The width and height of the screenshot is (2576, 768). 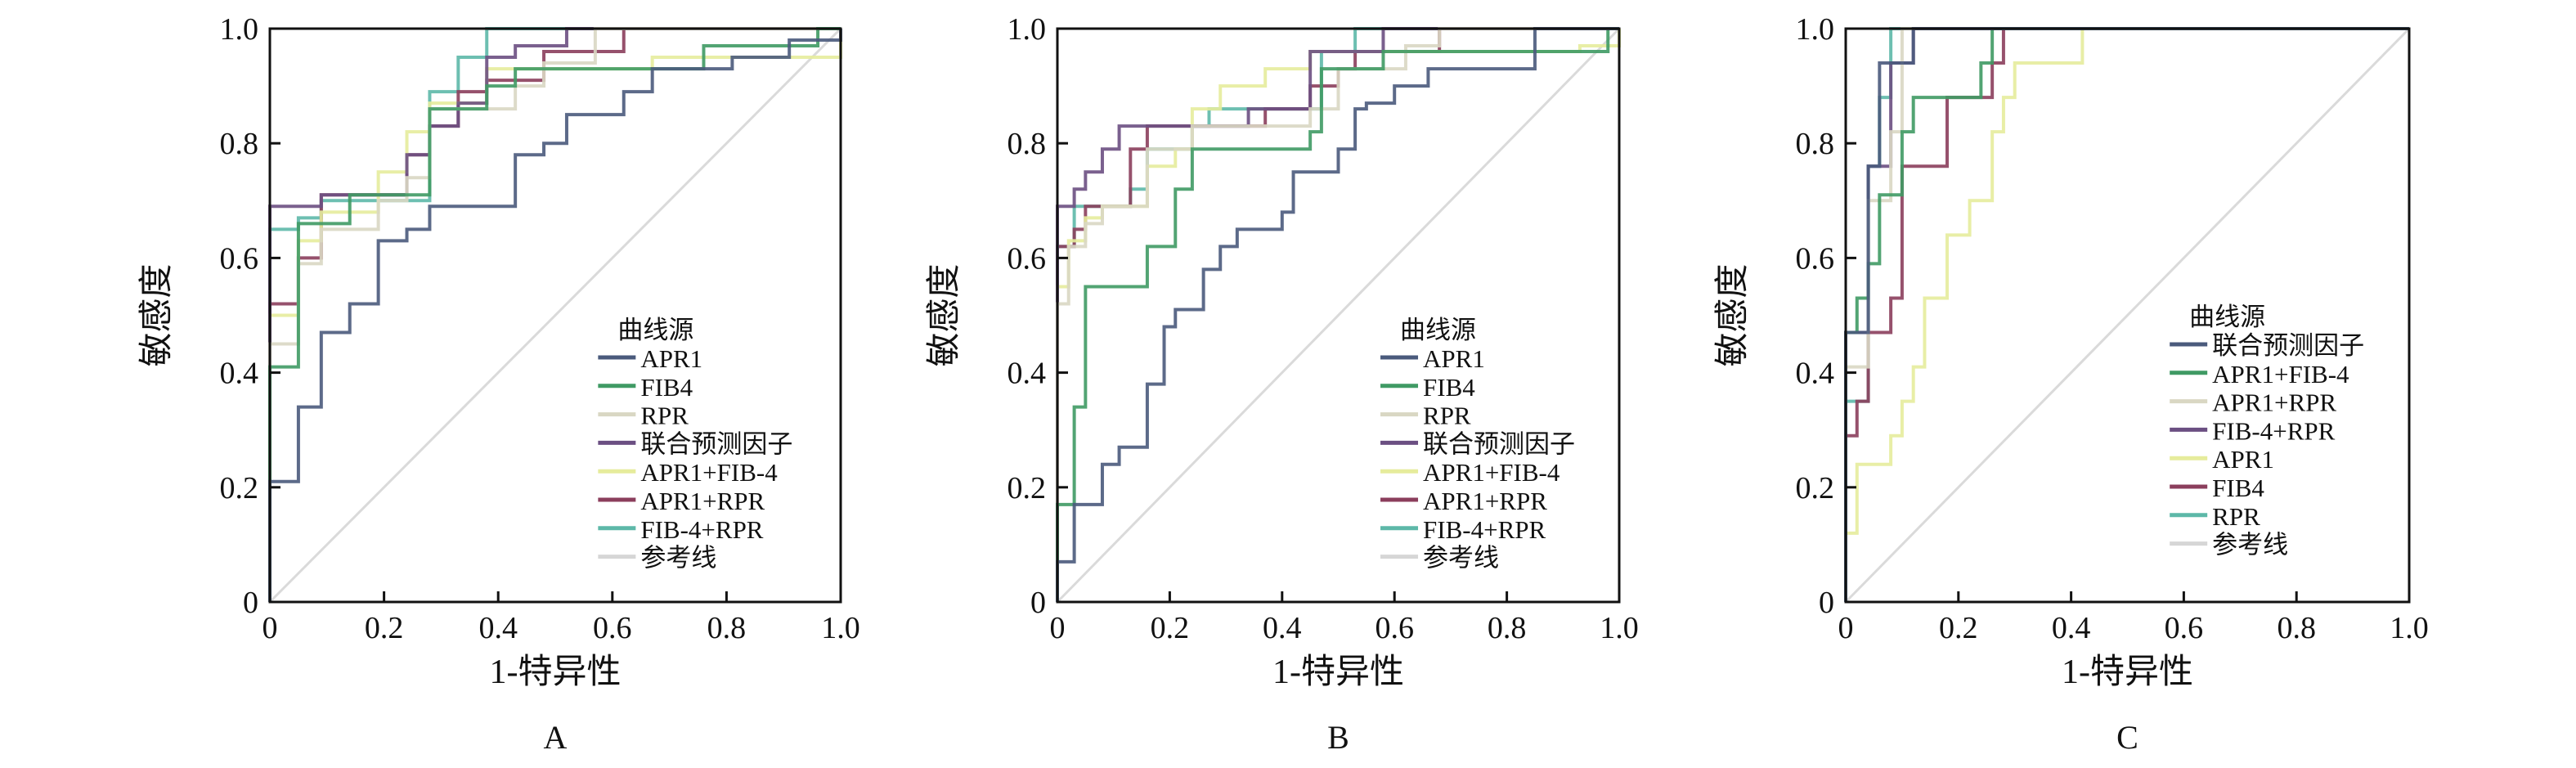 What do you see at coordinates (1338, 737) in the screenshot?
I see `panel-label: B` at bounding box center [1338, 737].